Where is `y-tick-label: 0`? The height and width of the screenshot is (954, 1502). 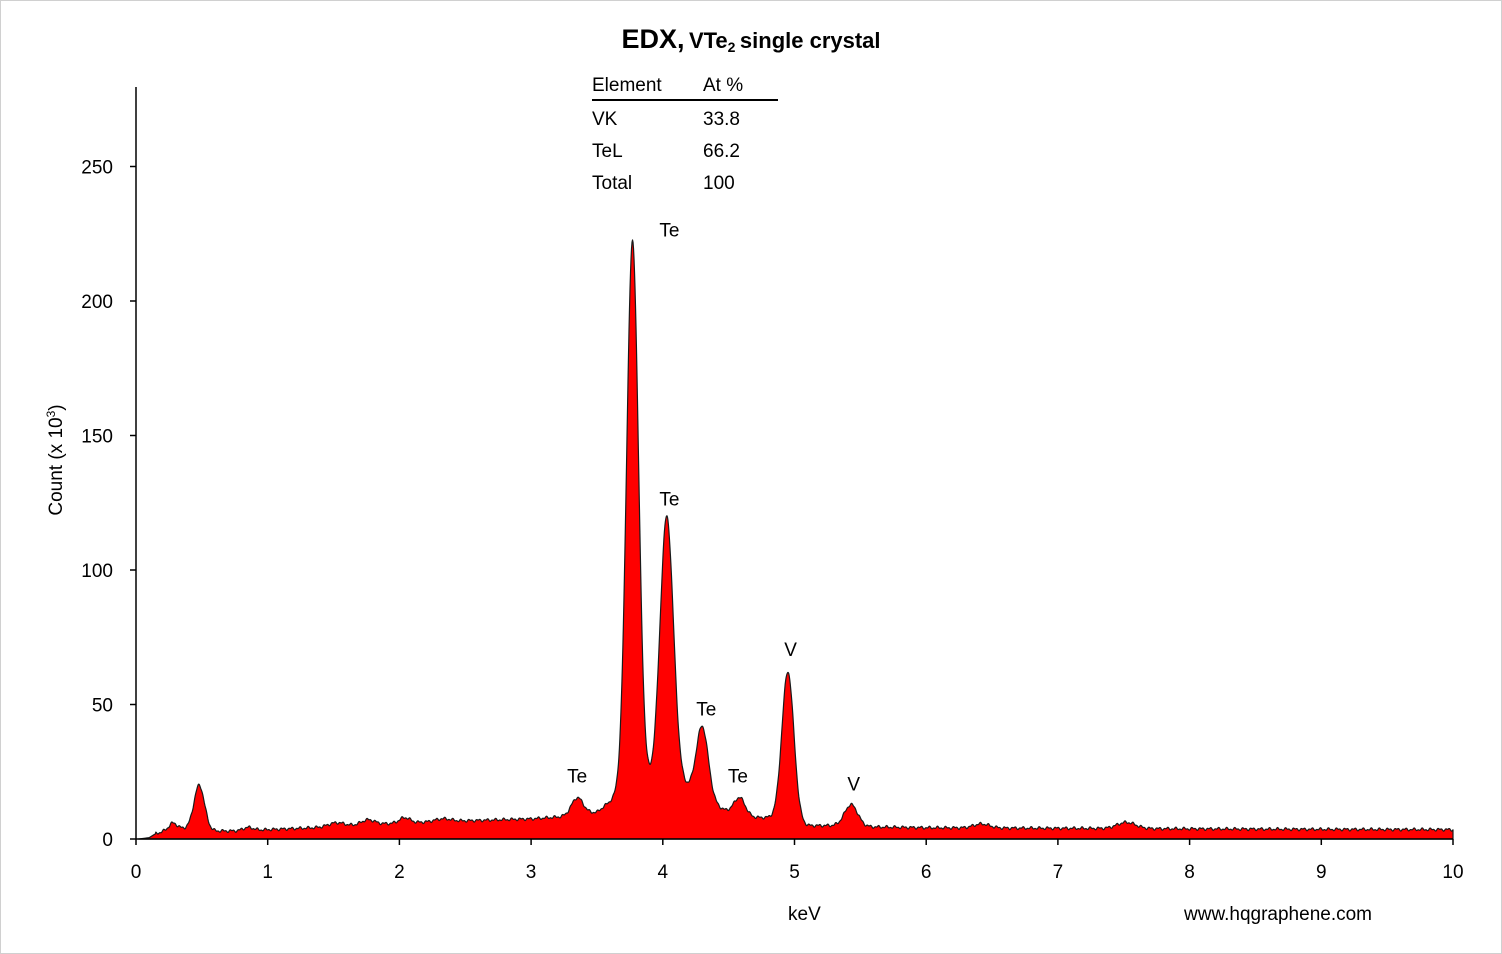 y-tick-label: 0 is located at coordinates (107, 840).